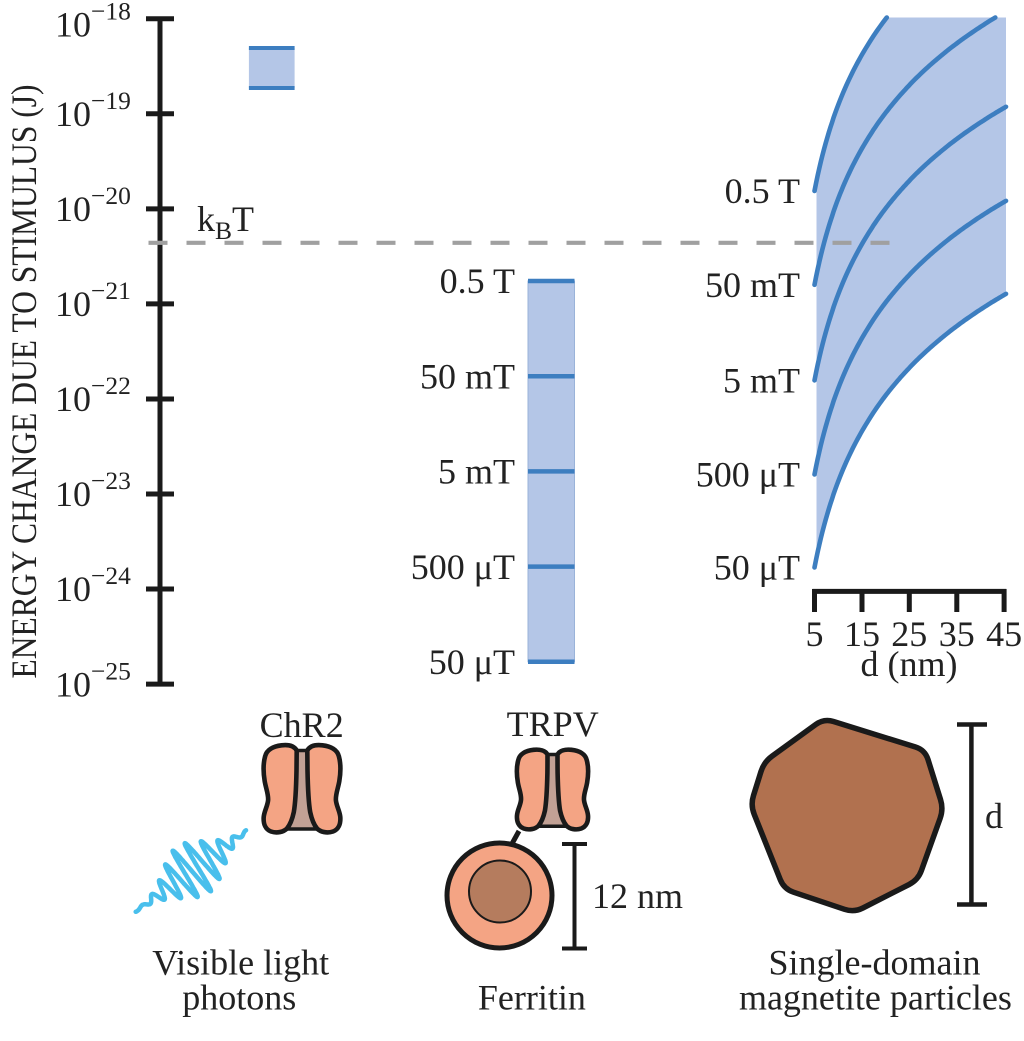  I want to click on svg-text: Single-domain, so click(875, 963).